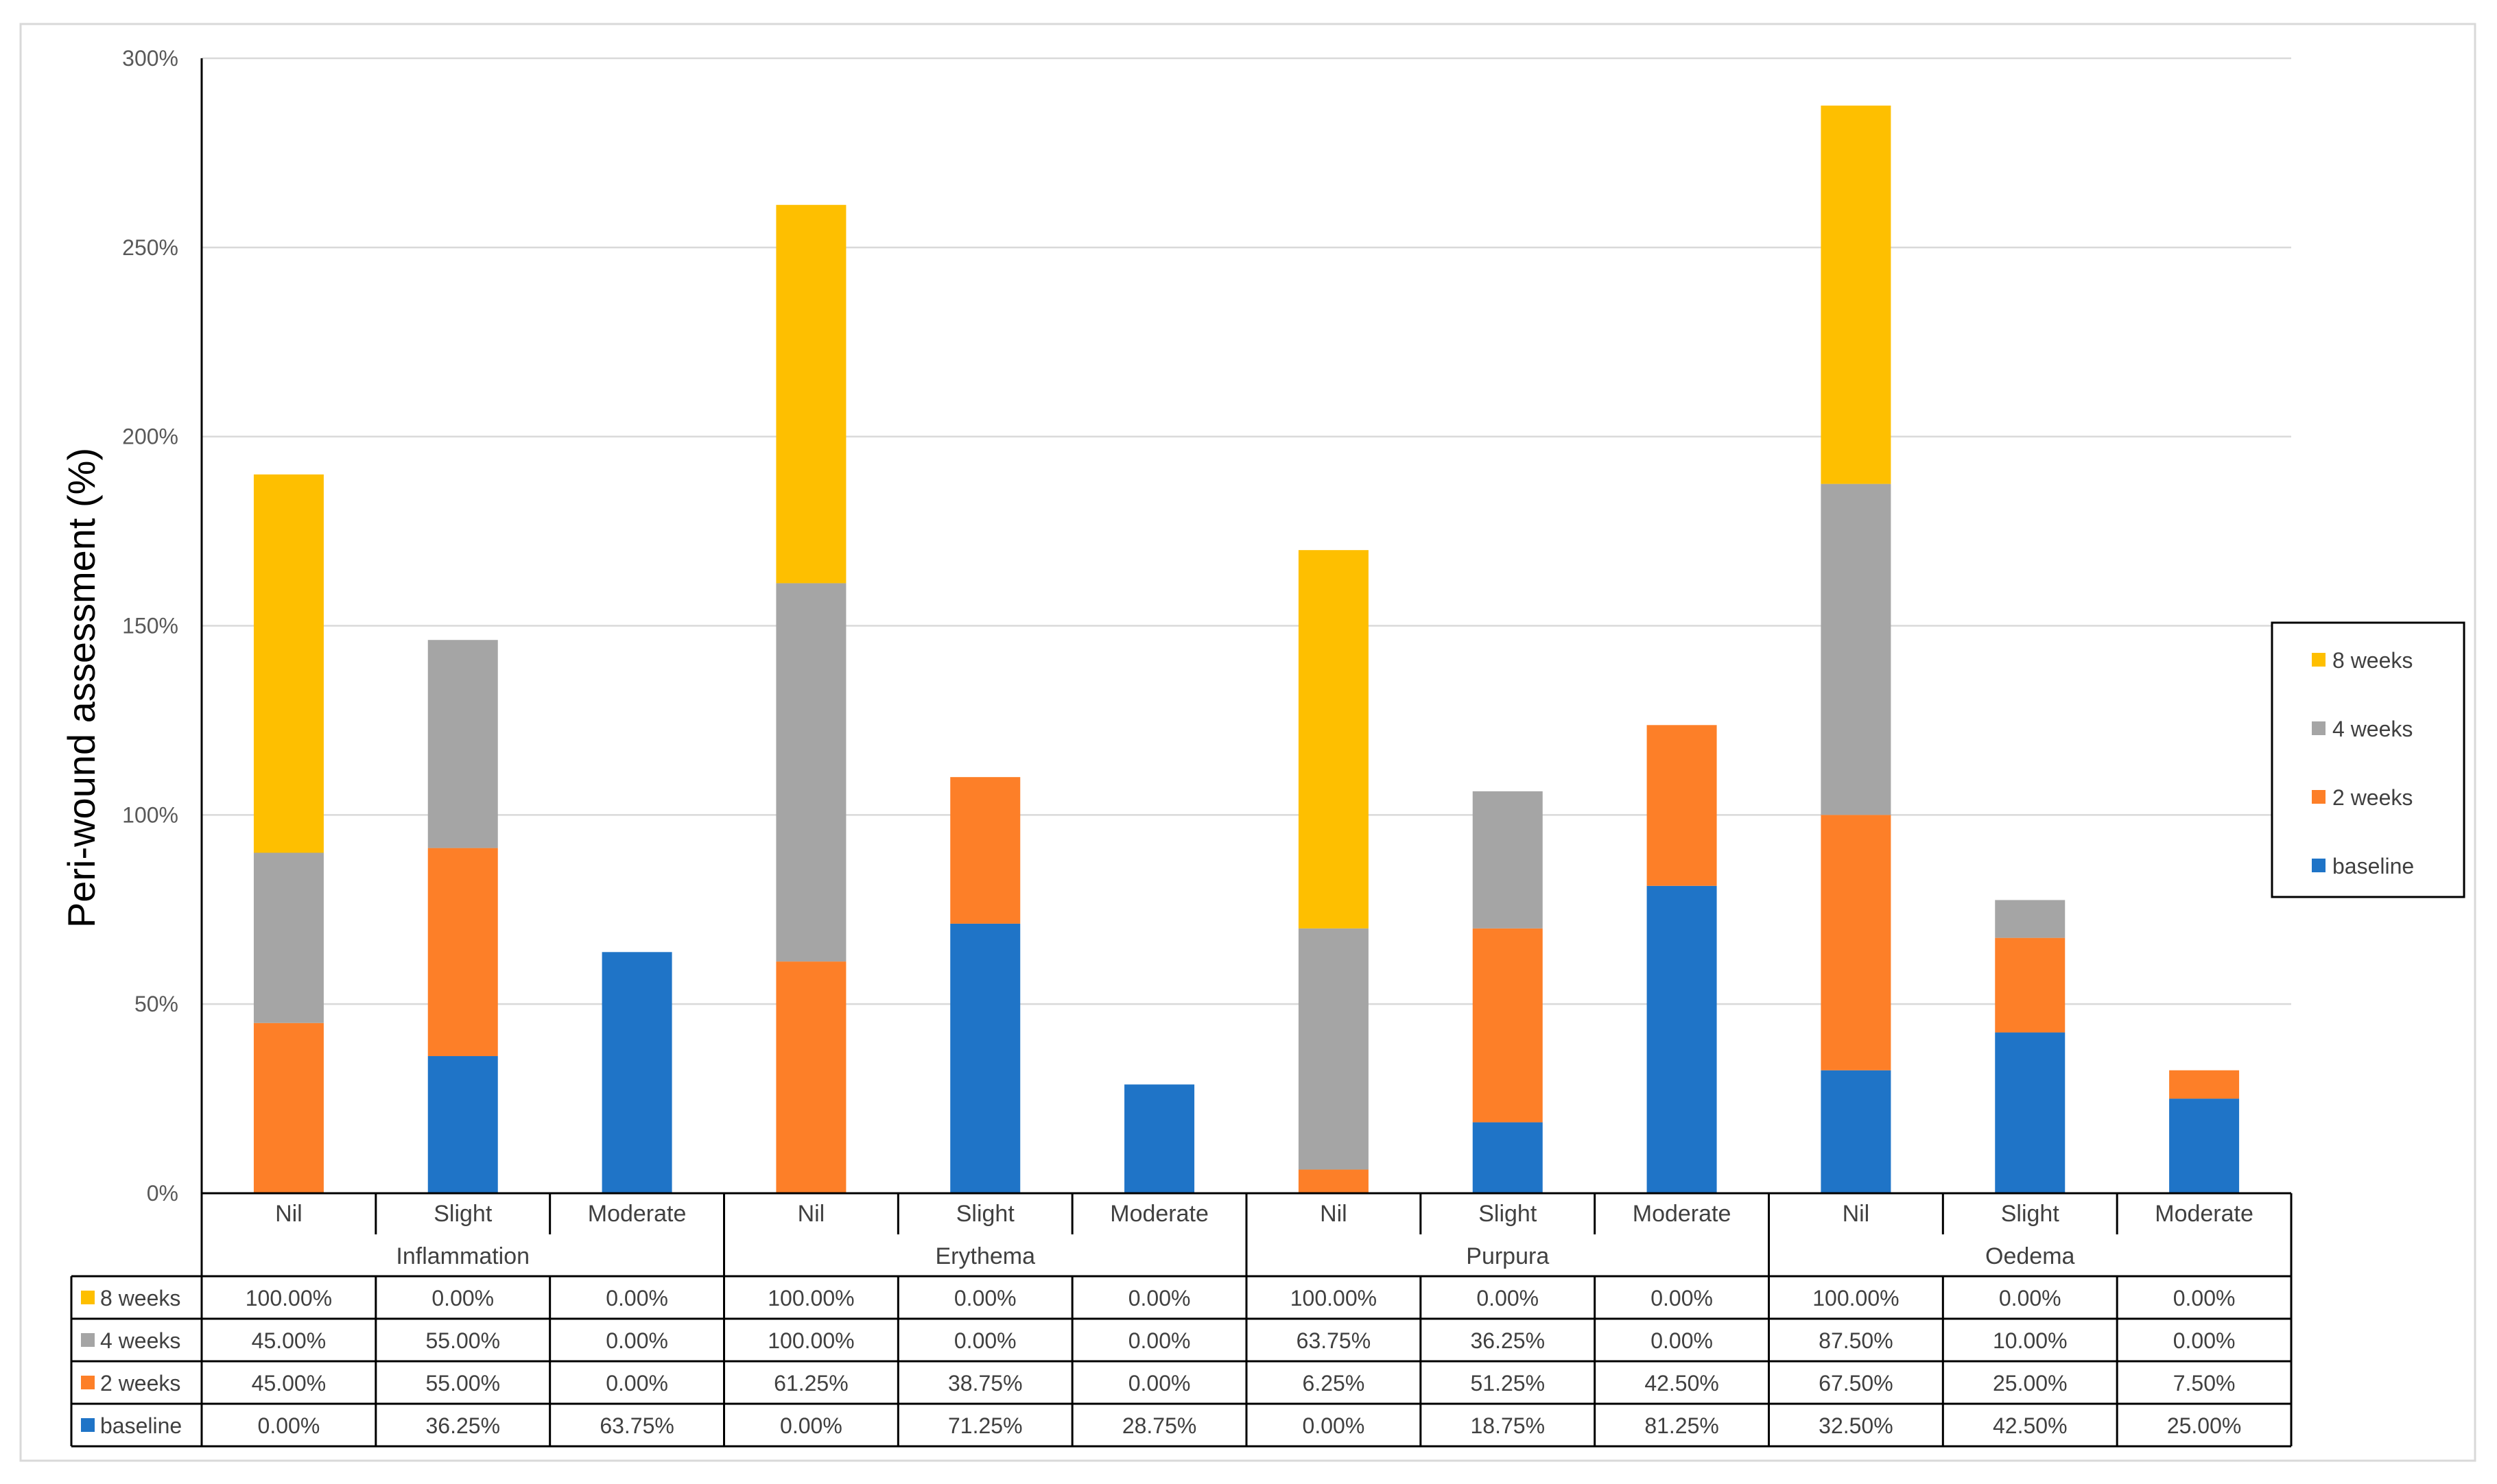 This screenshot has width=2497, height=1484. Describe the element at coordinates (1856, 1340) in the screenshot. I see `table-cell-value: 87.50%` at that location.